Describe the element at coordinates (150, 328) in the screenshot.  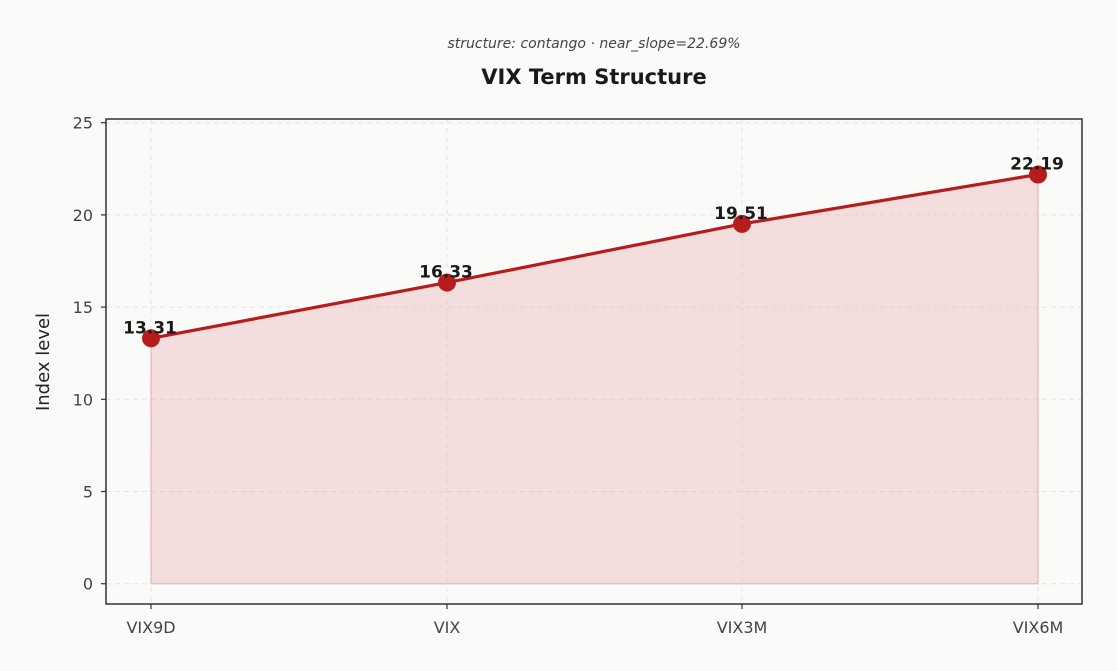
I see `data-label: 13.31` at that location.